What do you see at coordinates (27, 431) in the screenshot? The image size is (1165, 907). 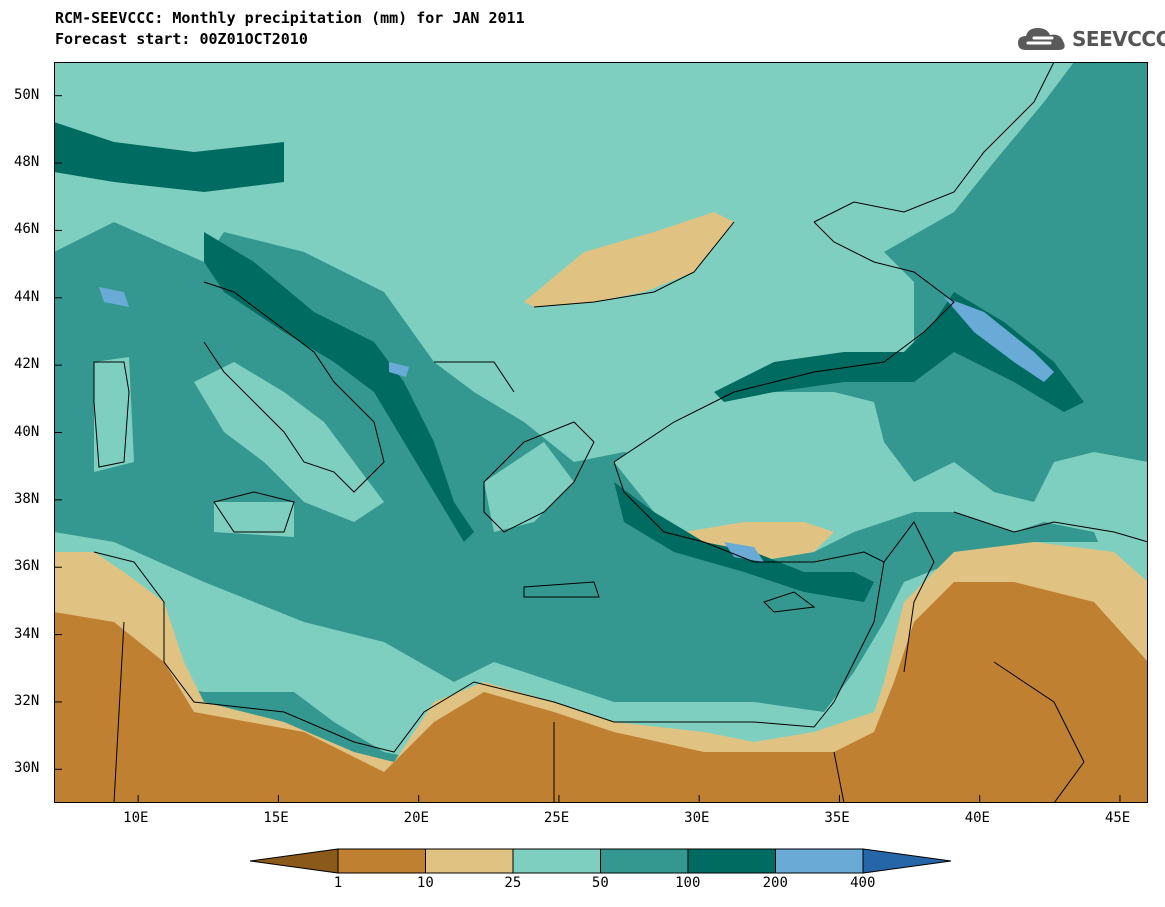 I see `lat-label-40N: 40N` at bounding box center [27, 431].